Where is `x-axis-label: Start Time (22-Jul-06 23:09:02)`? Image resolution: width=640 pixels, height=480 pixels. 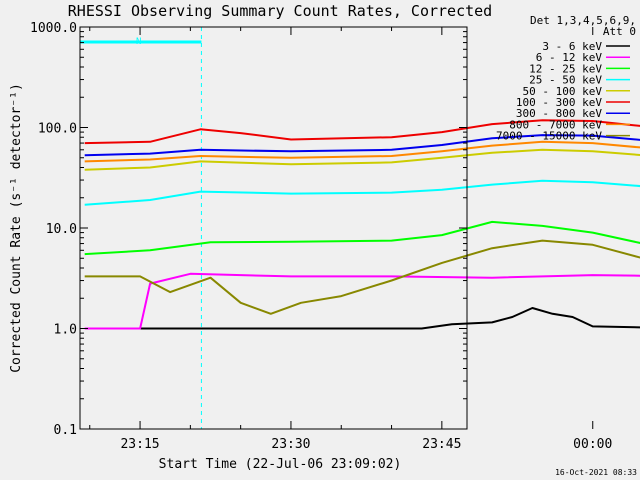
x-axis-label: Start Time (22-Jul-06 23:09:02) is located at coordinates (280, 464).